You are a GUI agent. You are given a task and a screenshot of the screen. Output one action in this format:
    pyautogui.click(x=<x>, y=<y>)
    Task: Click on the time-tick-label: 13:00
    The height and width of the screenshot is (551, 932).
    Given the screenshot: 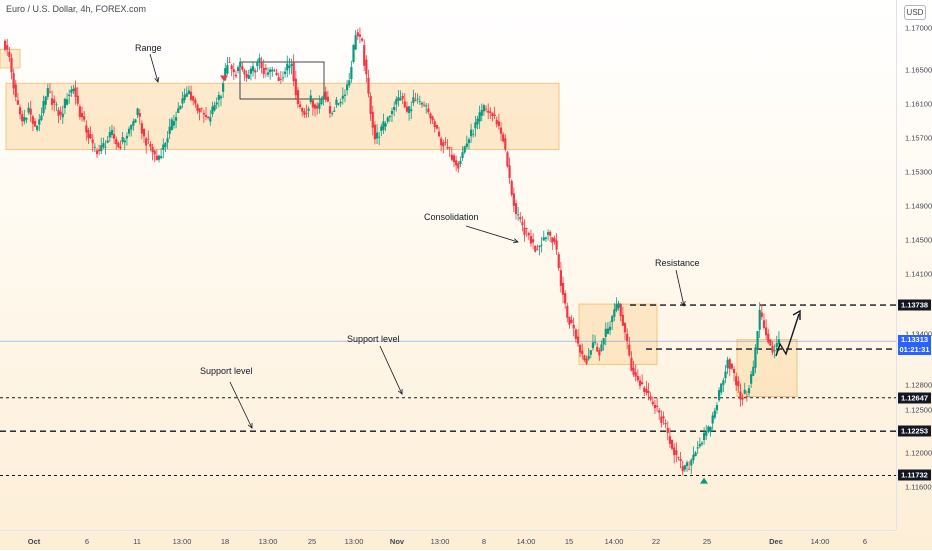 What is the action you would take?
    pyautogui.click(x=182, y=541)
    